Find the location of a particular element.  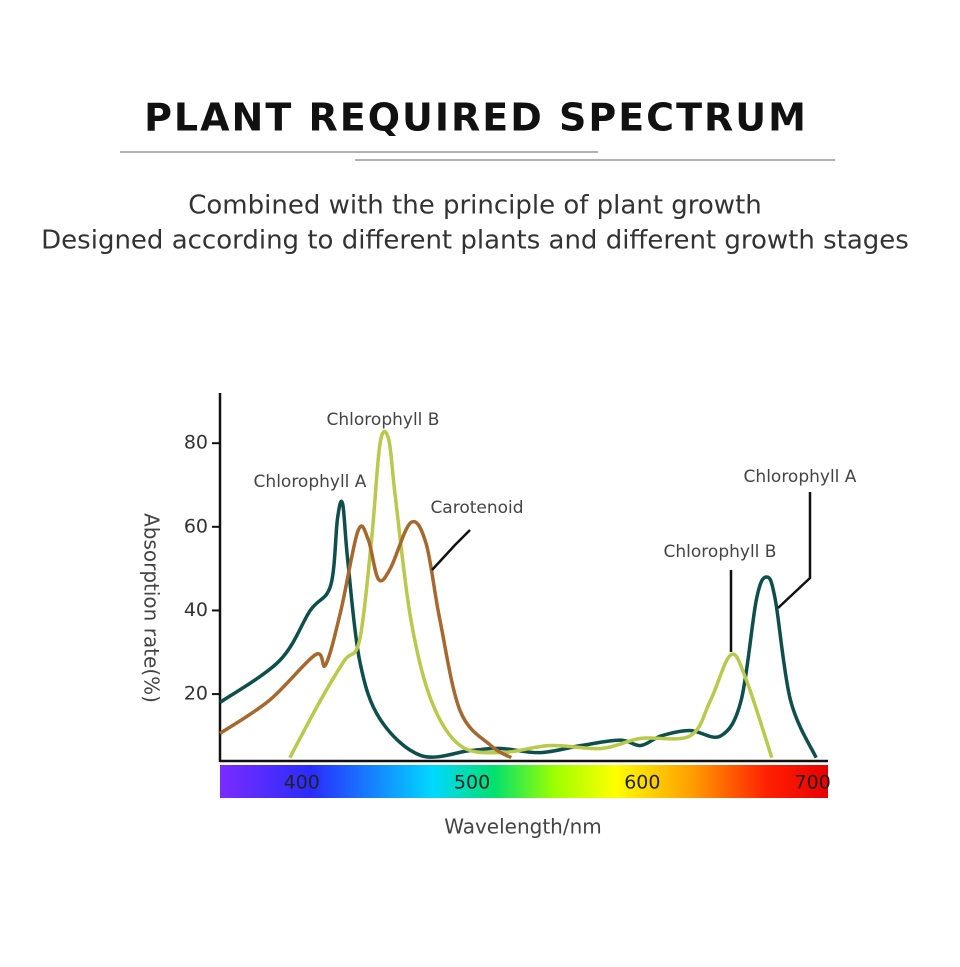

series-line is located at coordinates (366, 639).